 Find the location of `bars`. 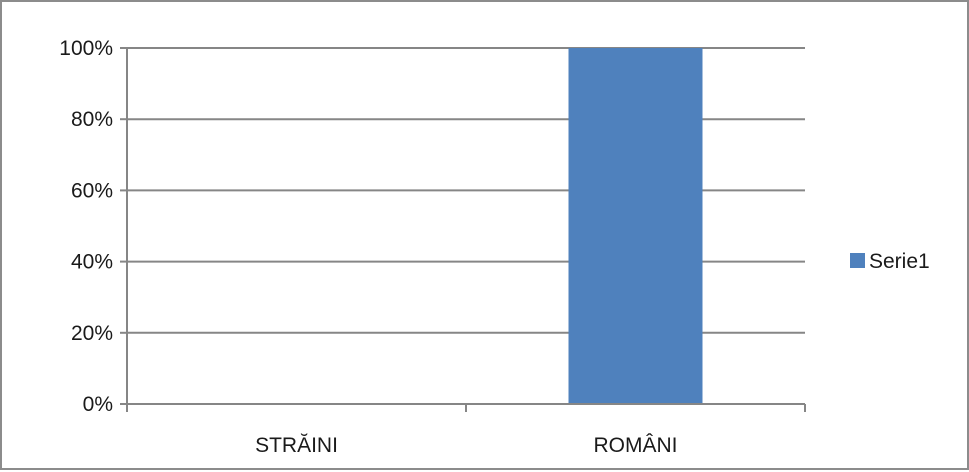

bars is located at coordinates (635, 226).